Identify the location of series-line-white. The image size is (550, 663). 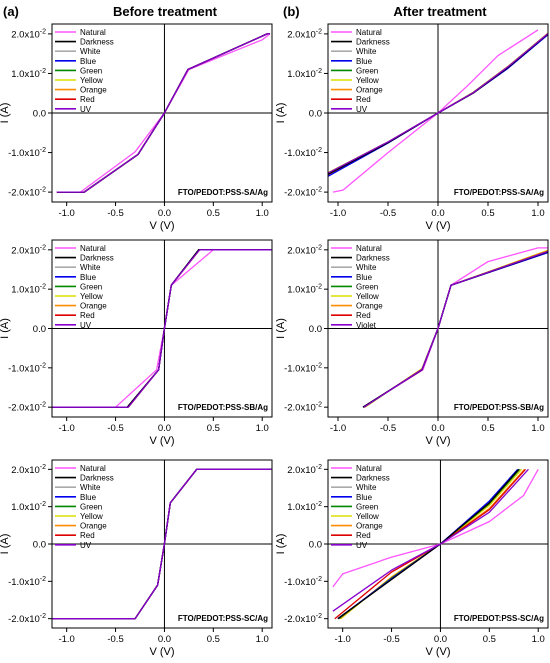
(455, 329).